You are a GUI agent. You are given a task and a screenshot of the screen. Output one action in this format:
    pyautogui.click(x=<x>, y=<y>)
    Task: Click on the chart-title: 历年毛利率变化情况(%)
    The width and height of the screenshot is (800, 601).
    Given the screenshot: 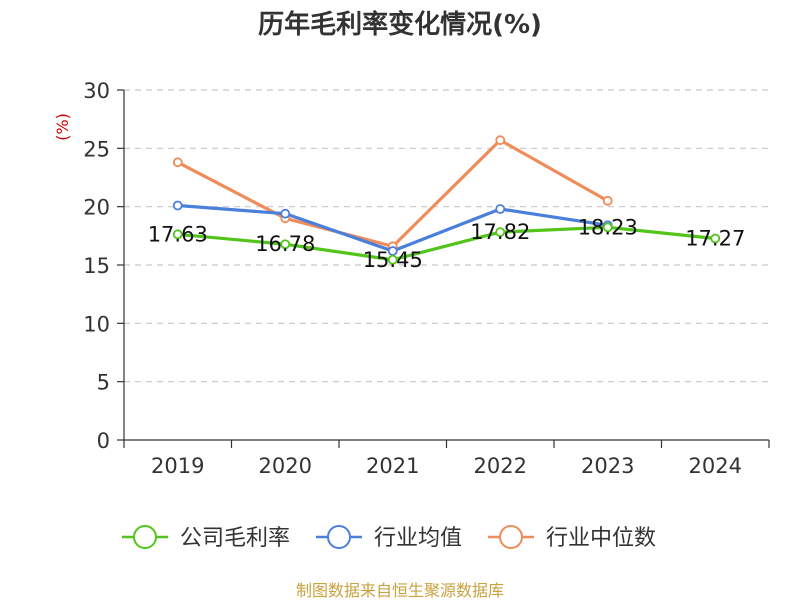 What is the action you would take?
    pyautogui.click(x=400, y=25)
    